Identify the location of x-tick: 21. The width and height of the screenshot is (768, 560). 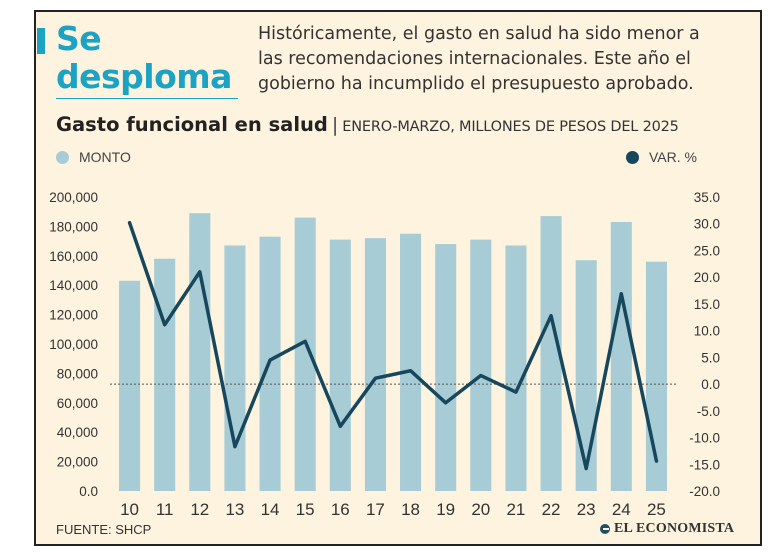
(515, 509).